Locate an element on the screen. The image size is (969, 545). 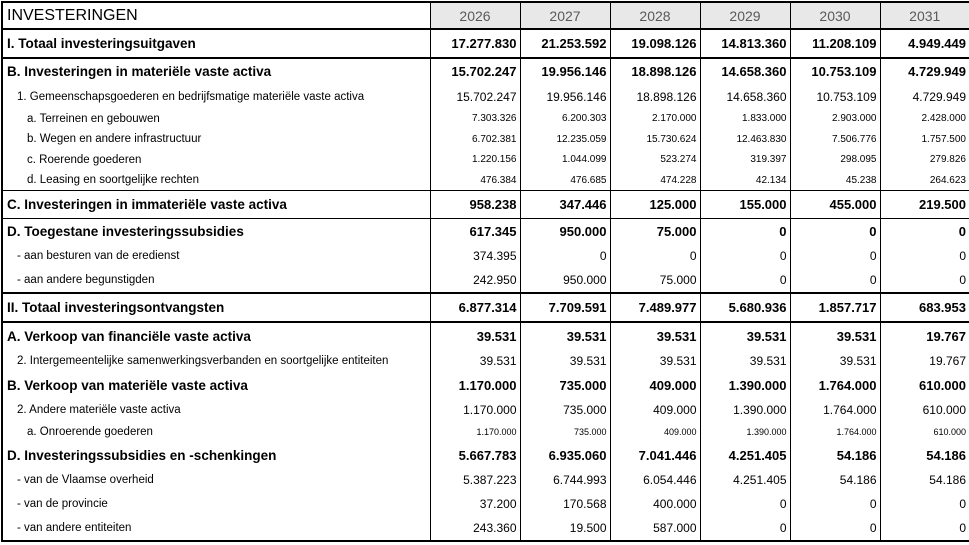
value-cell: 319.397 is located at coordinates (745, 159).